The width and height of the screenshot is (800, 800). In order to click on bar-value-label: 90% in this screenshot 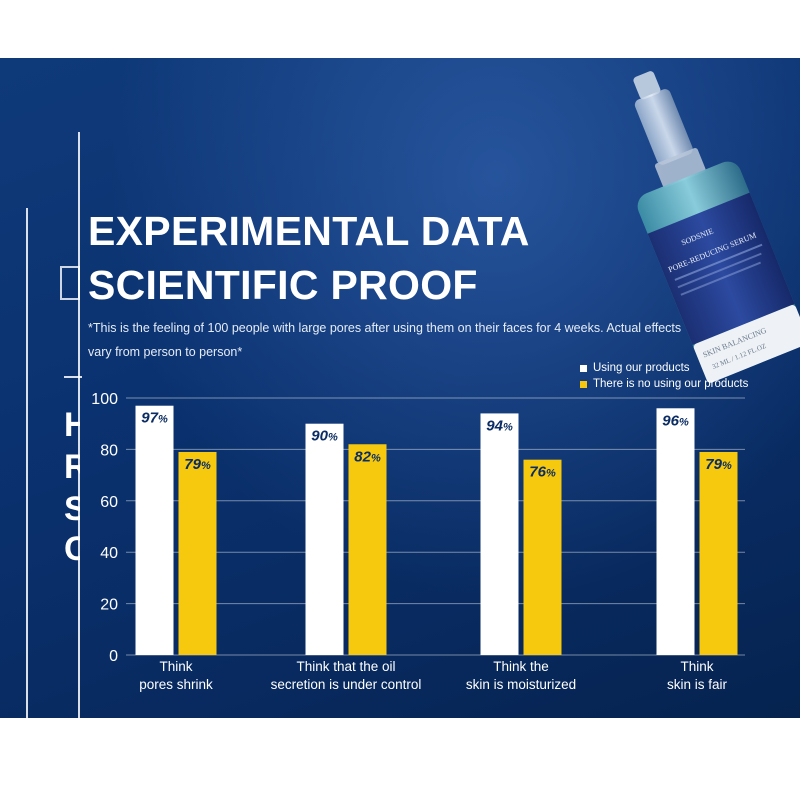, I will do `click(324, 436)`.